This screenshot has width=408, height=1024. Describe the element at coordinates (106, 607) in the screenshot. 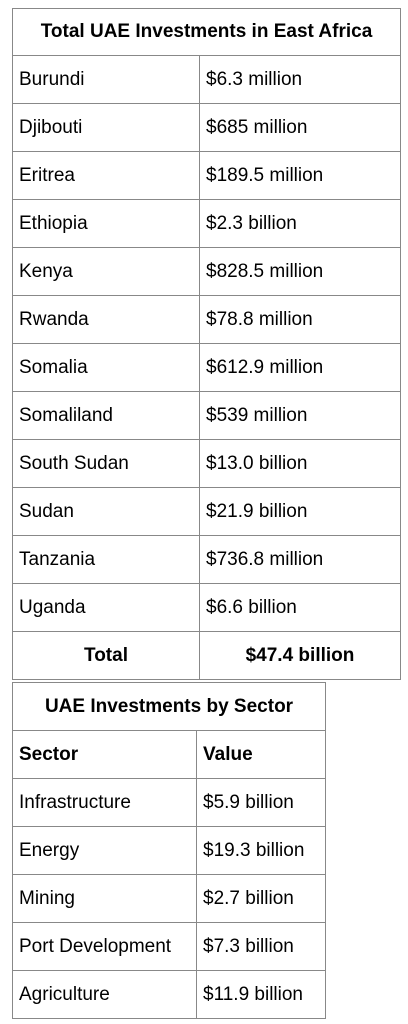

I see `country-cell: Uganda` at that location.